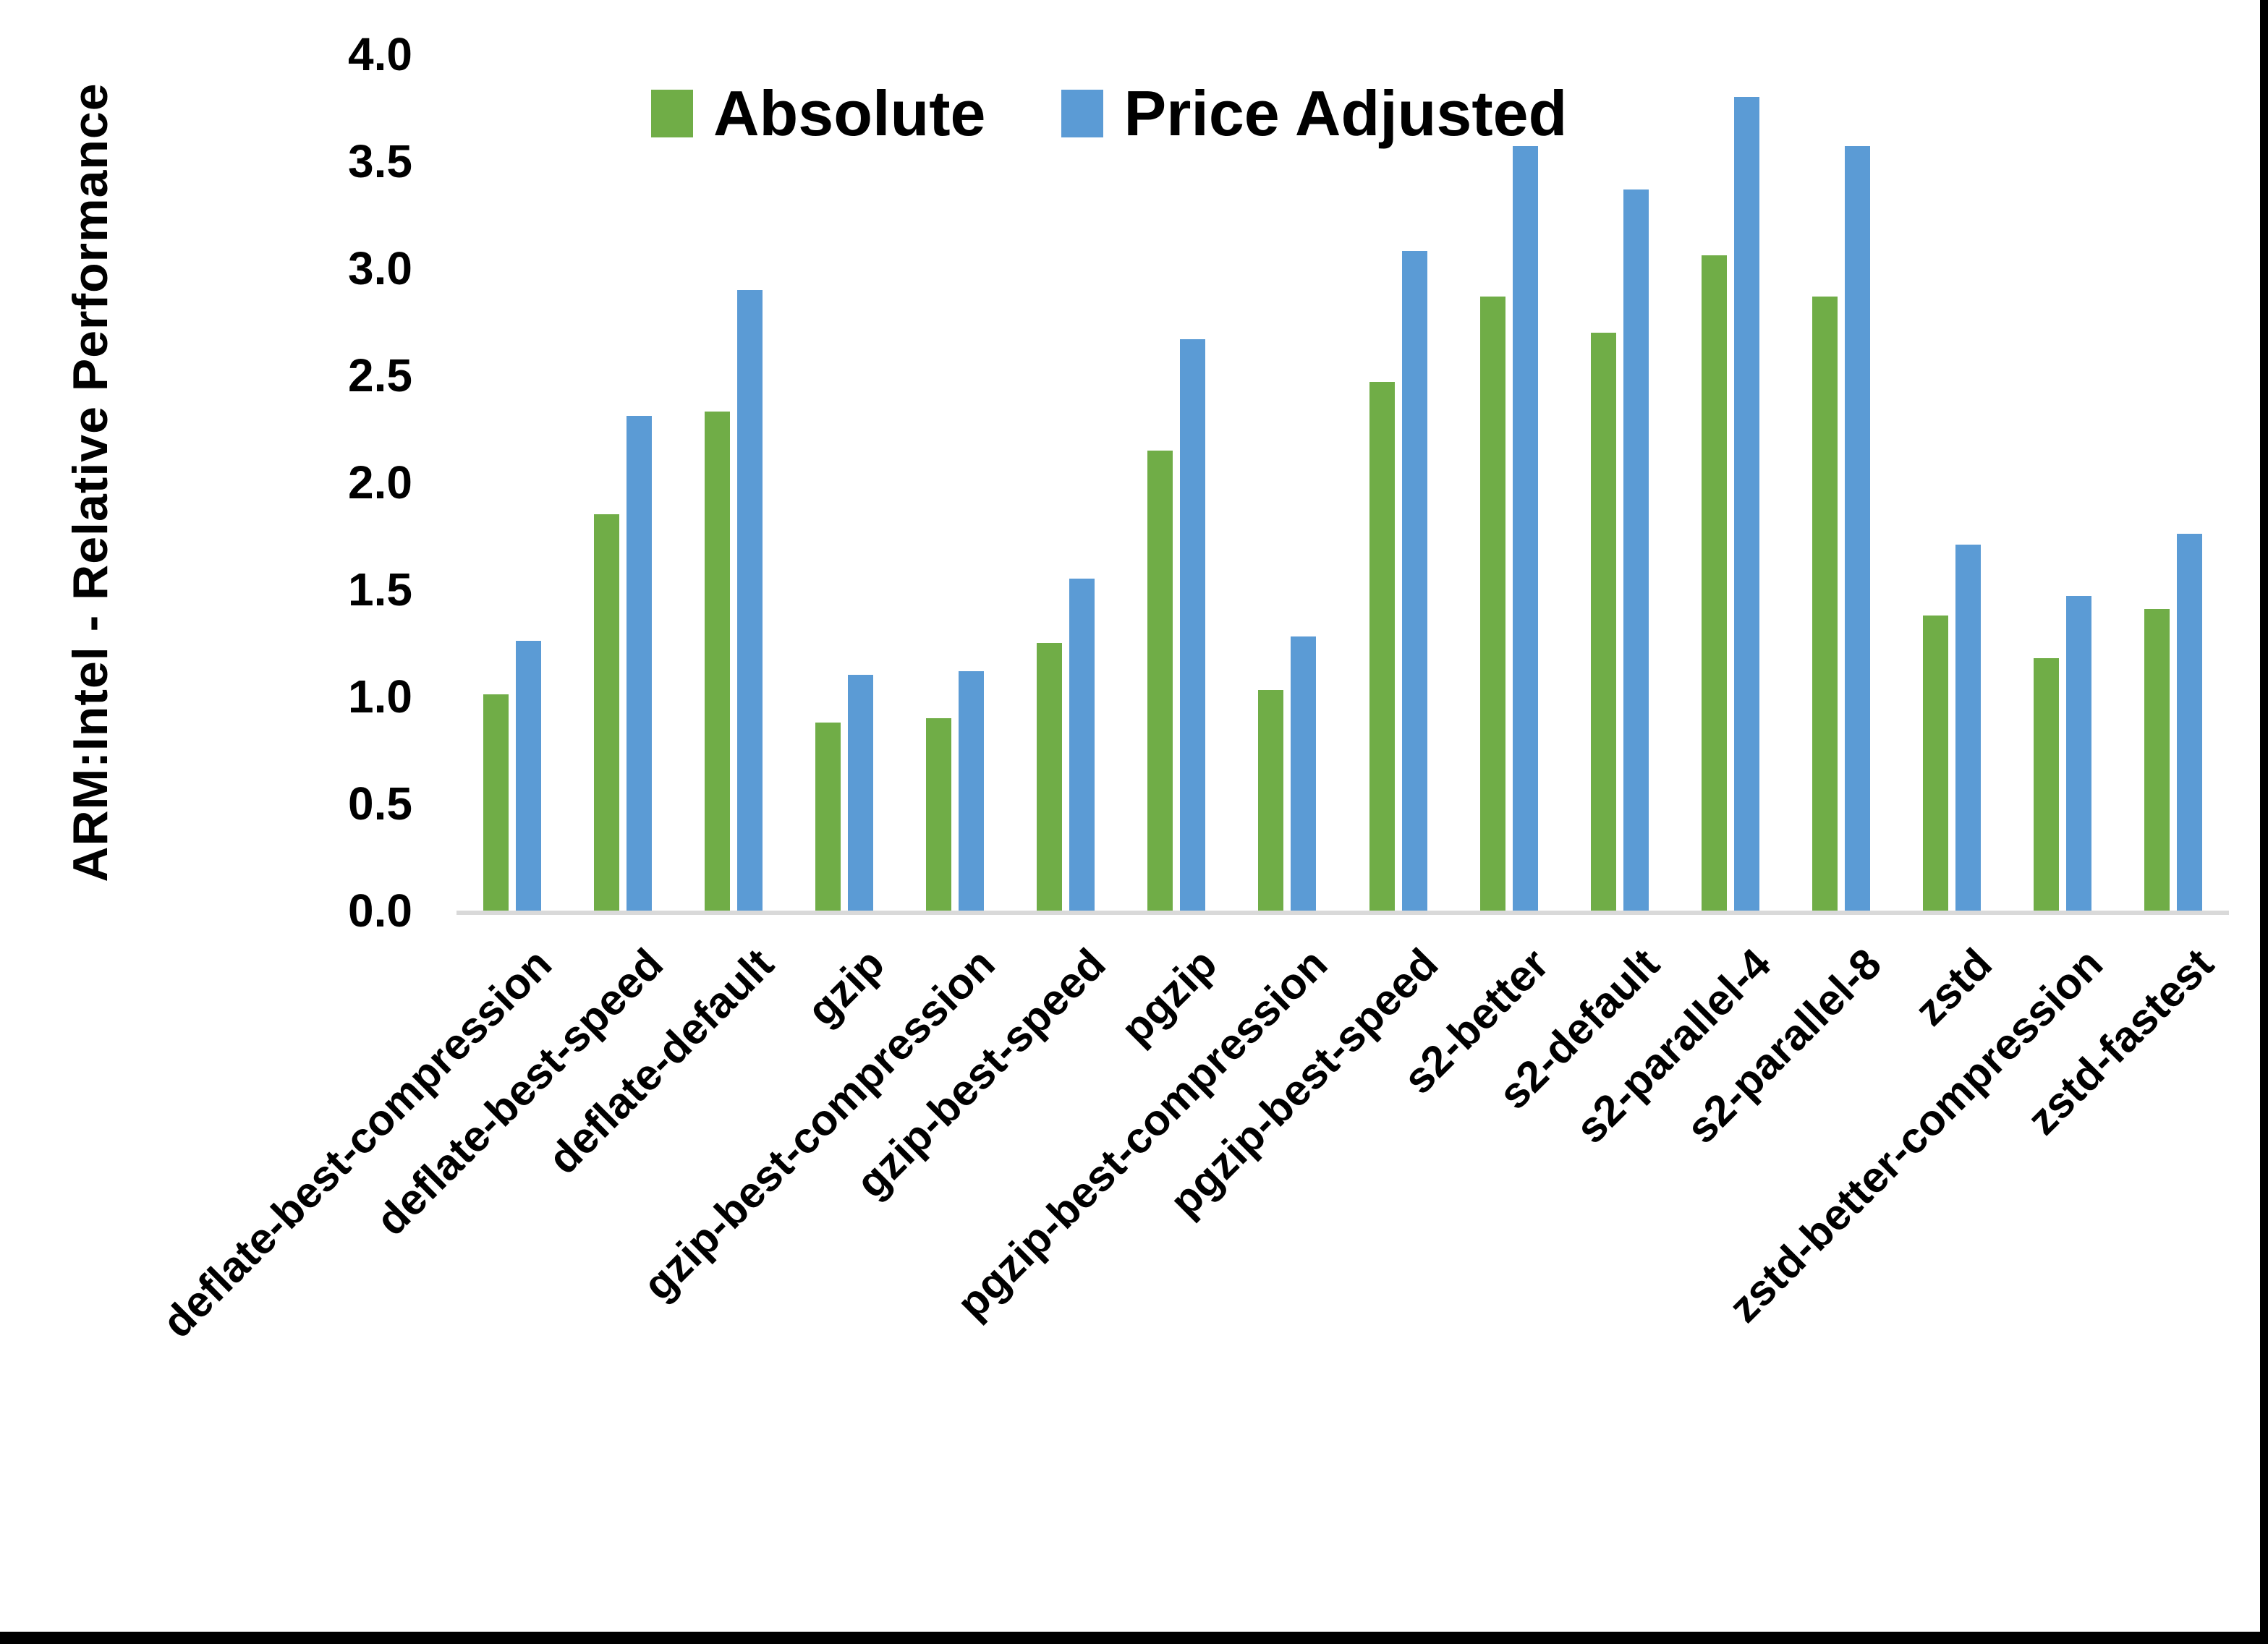  Describe the element at coordinates (849, 113) in the screenshot. I see `legend-label: Absolute` at that location.